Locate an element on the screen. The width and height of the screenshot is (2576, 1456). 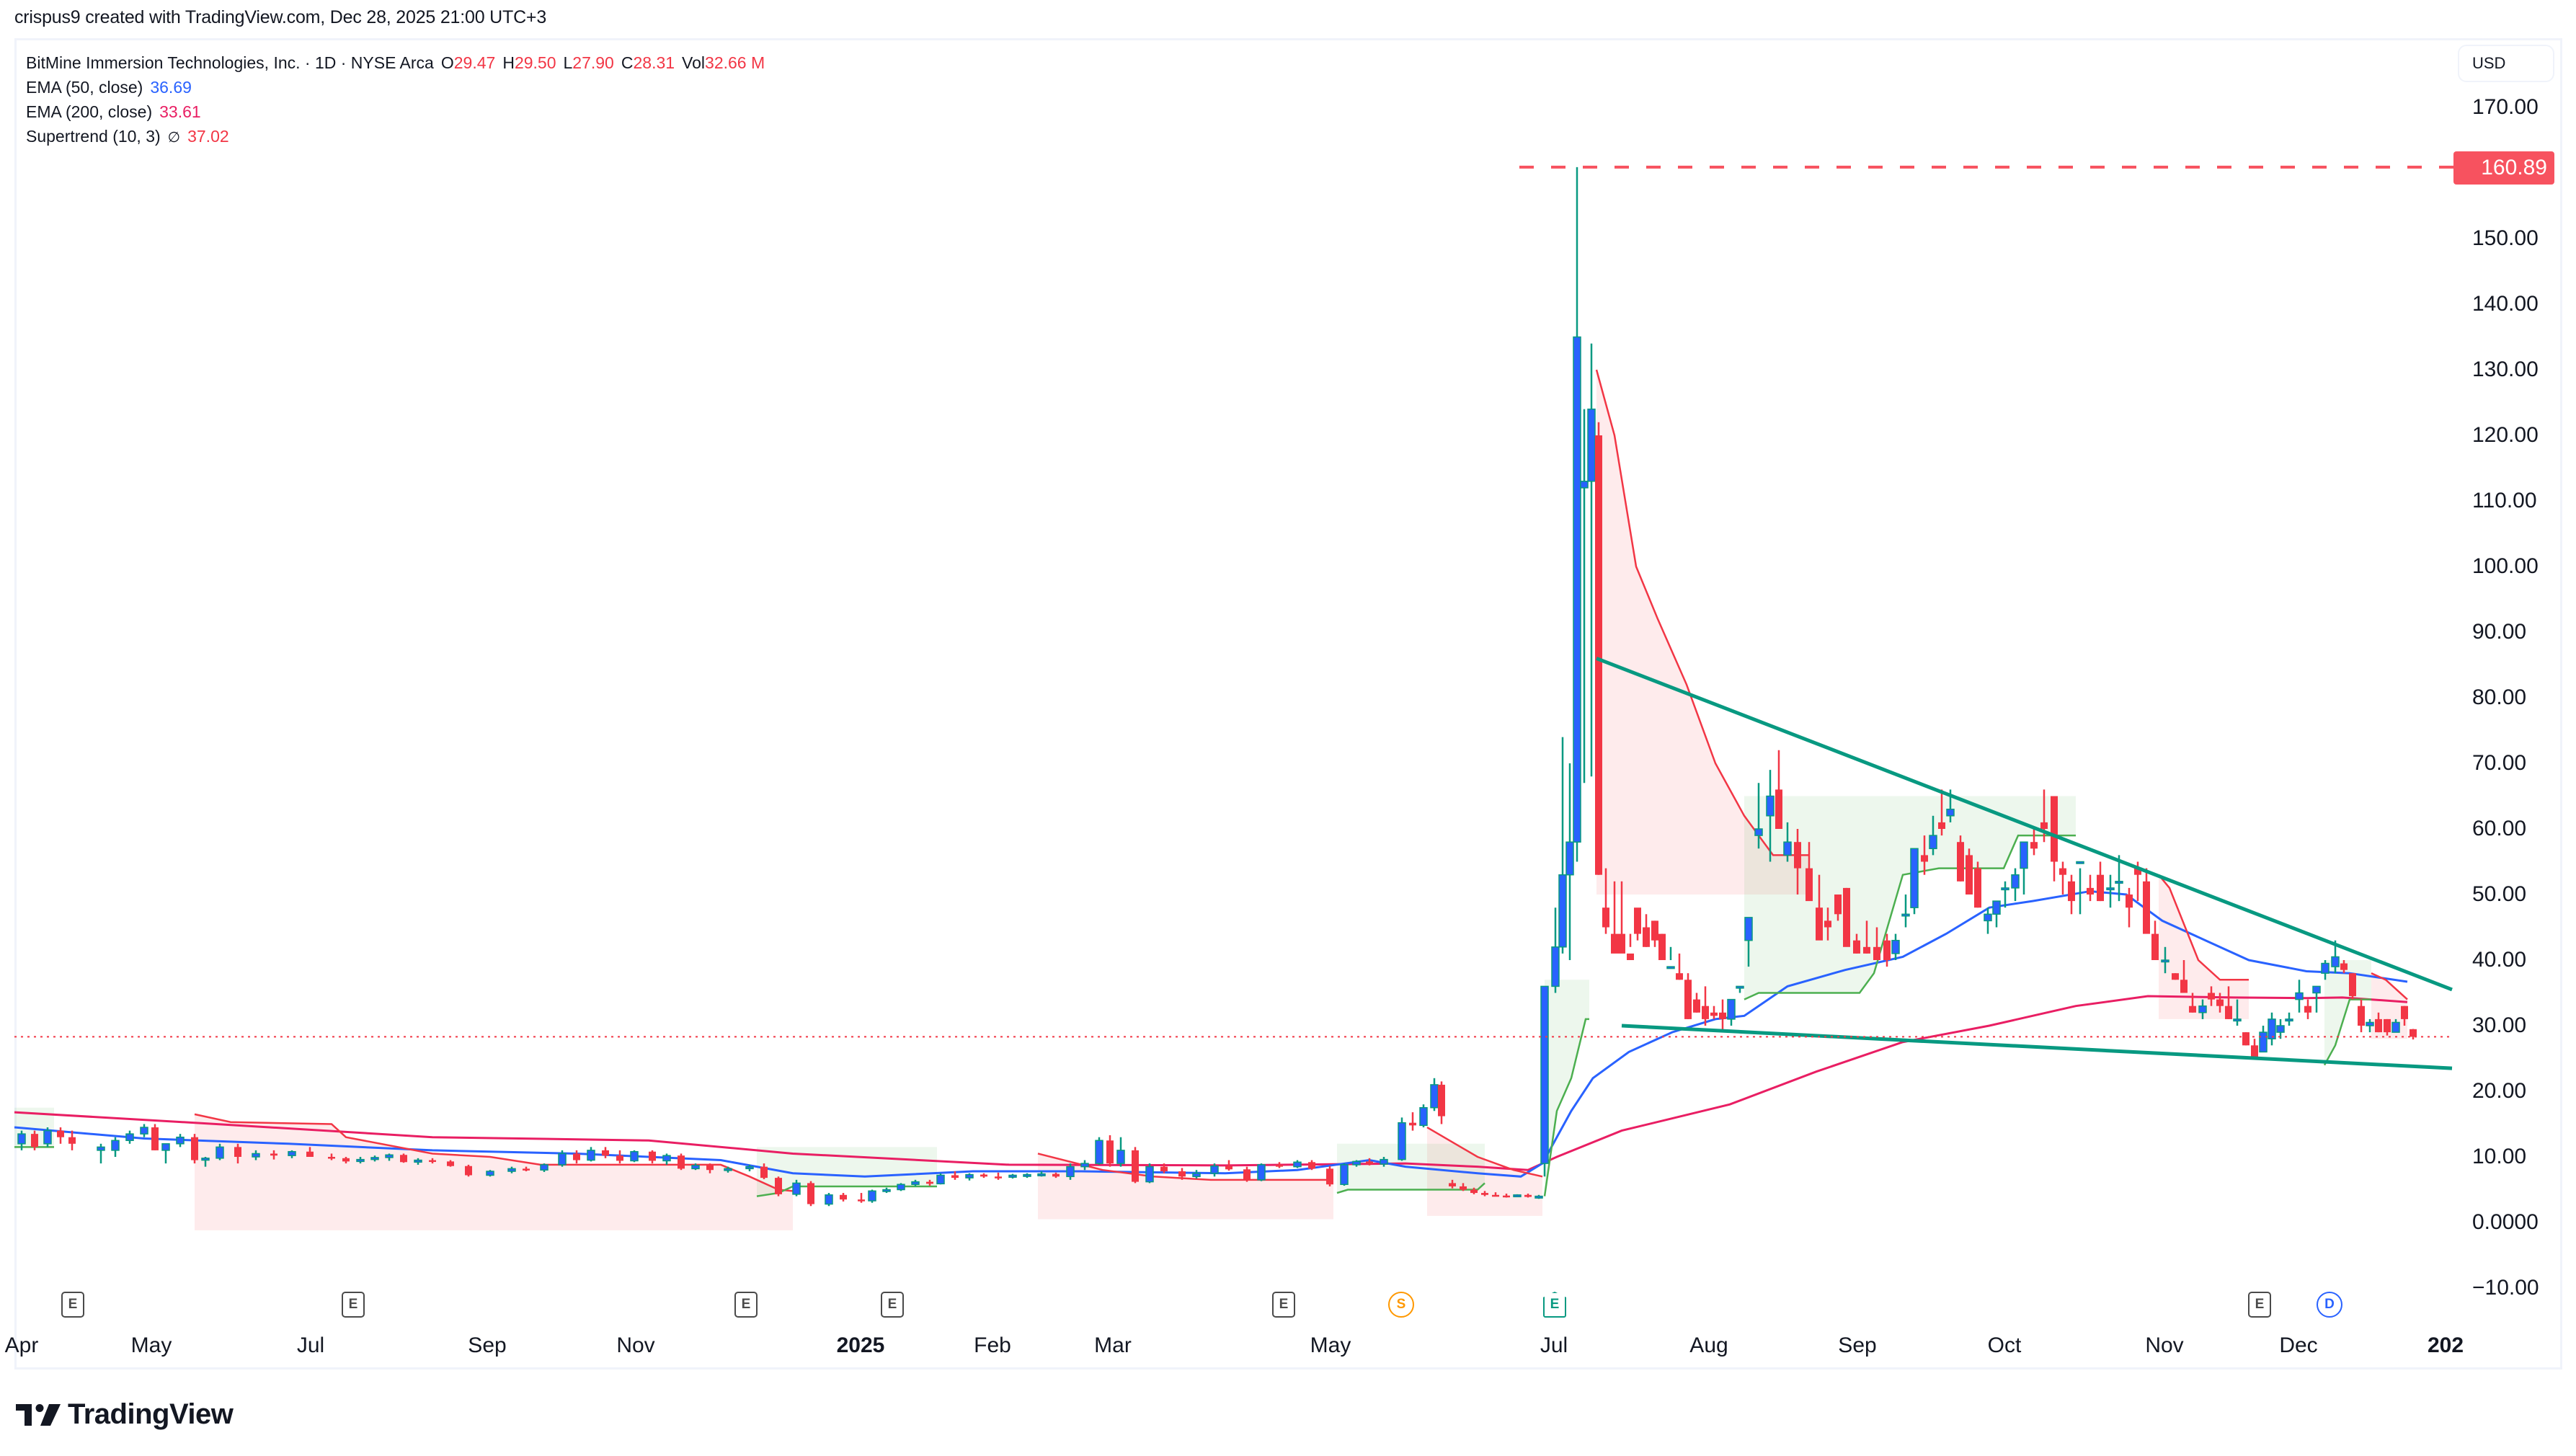
supertrend-up-fill is located at coordinates (1910, 898).